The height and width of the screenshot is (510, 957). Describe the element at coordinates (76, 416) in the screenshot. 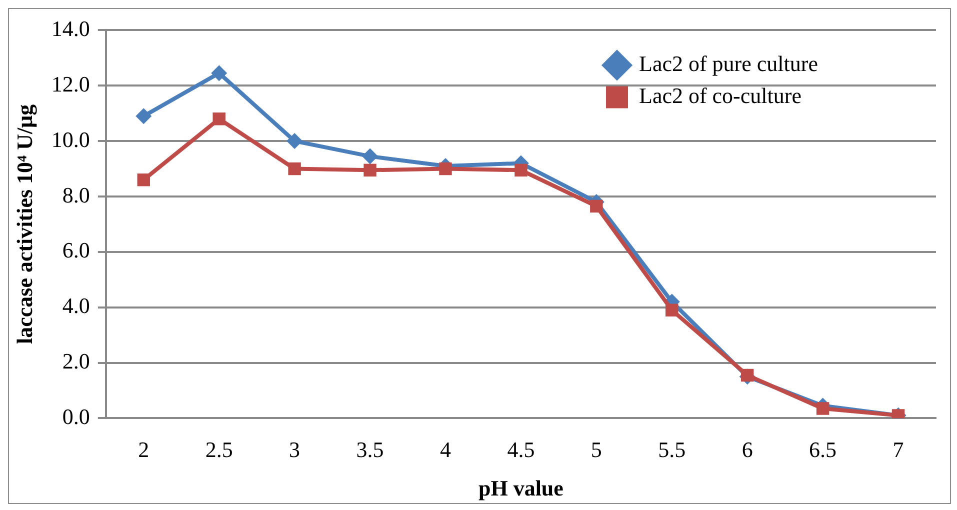

I see `y-tick-label: 0.0` at that location.